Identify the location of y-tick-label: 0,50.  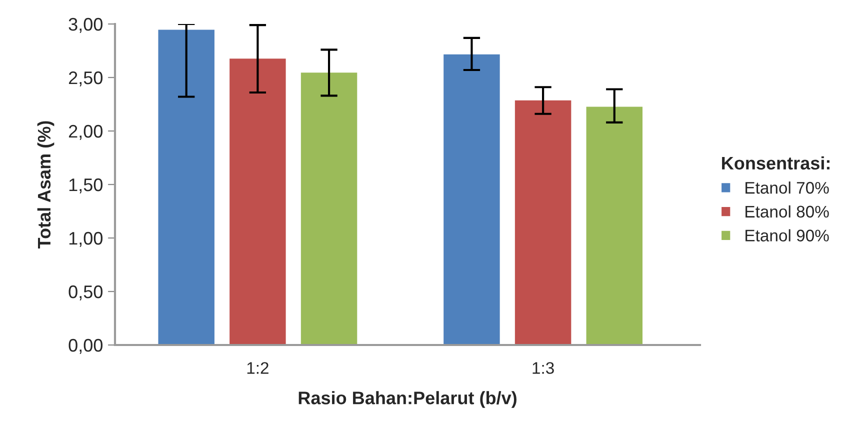
(85, 292).